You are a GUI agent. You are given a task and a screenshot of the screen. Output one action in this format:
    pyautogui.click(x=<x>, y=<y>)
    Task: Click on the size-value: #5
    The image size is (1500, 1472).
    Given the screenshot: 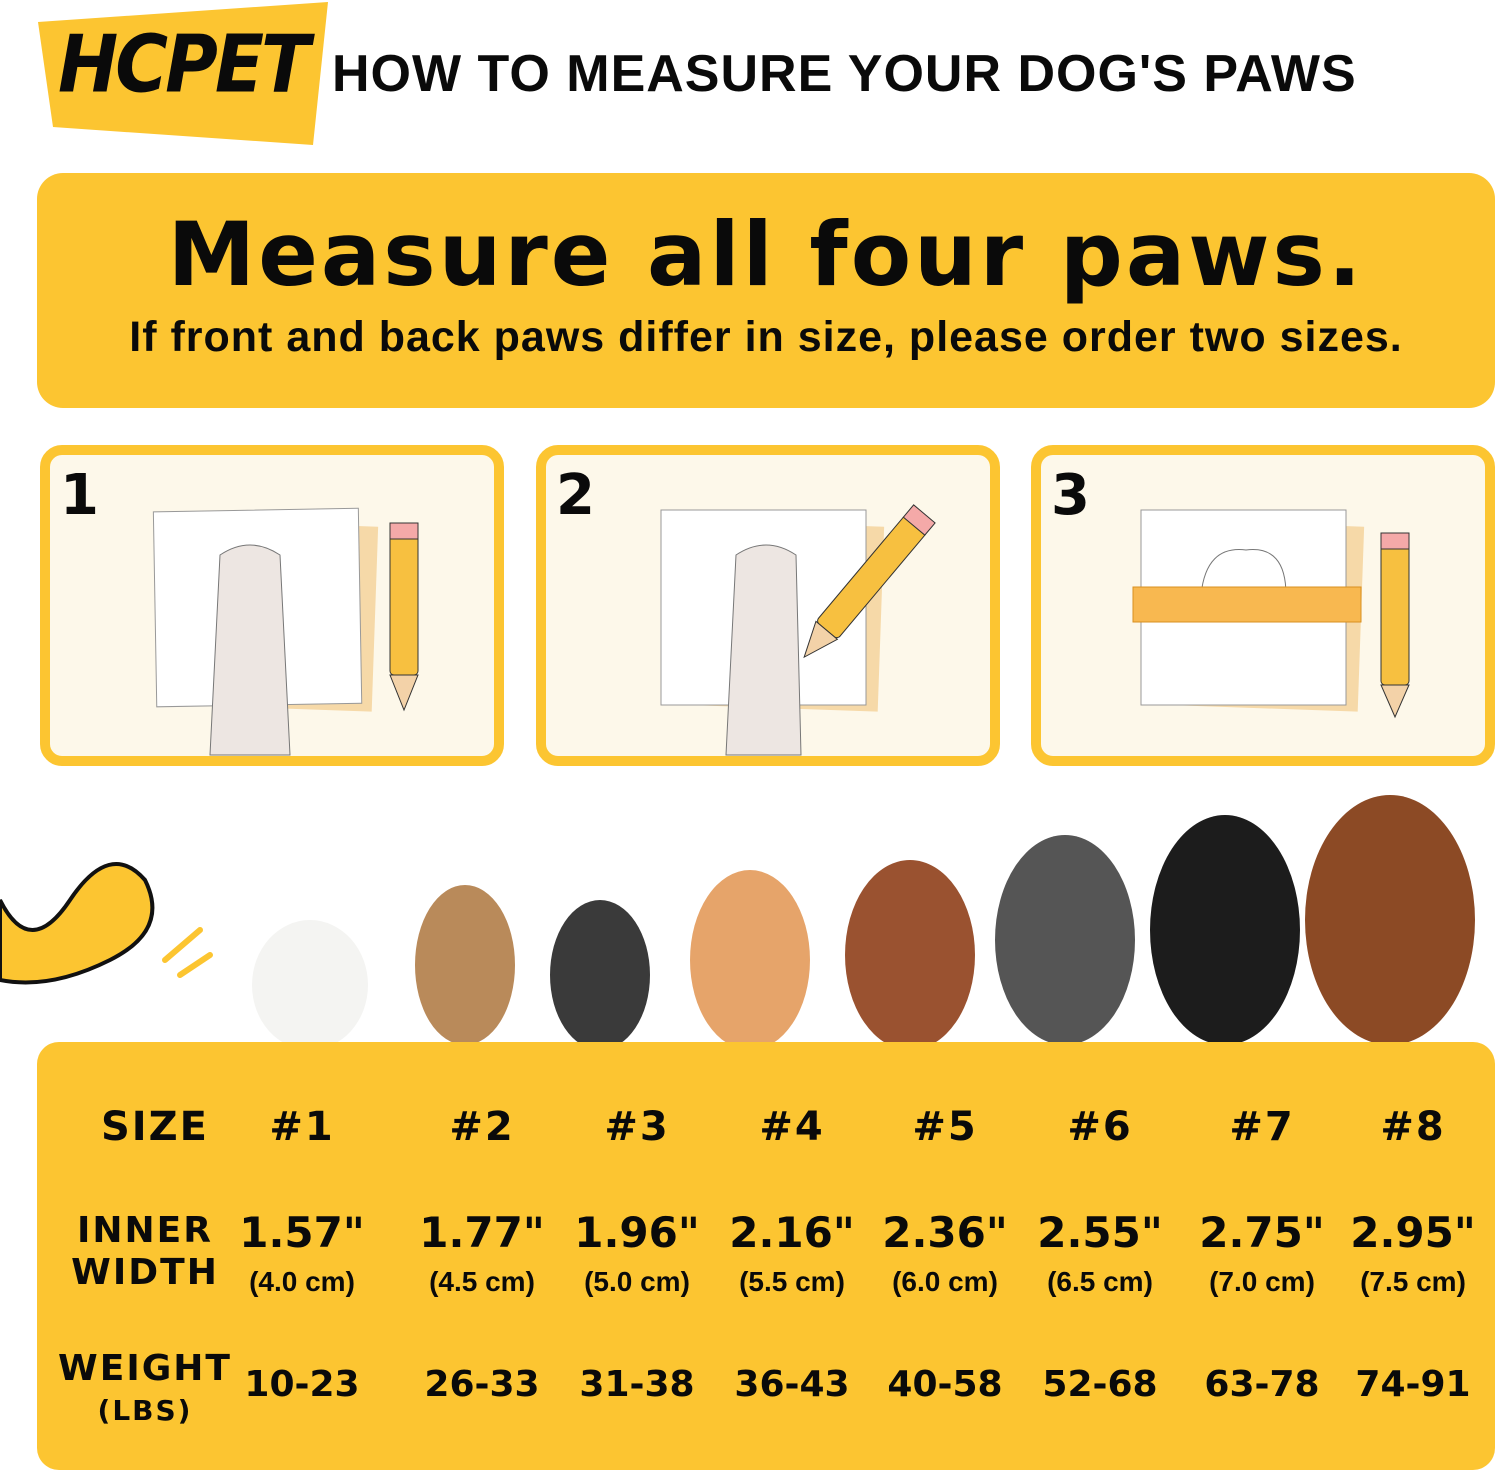 What is the action you would take?
    pyautogui.click(x=945, y=1127)
    